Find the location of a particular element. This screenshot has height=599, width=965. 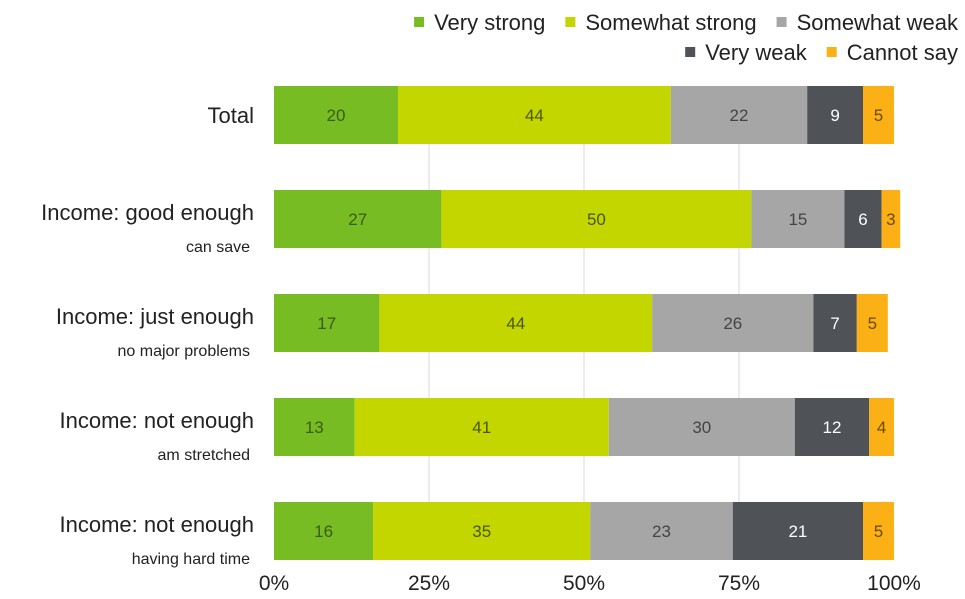

x-tick-label: 100% is located at coordinates (894, 583).